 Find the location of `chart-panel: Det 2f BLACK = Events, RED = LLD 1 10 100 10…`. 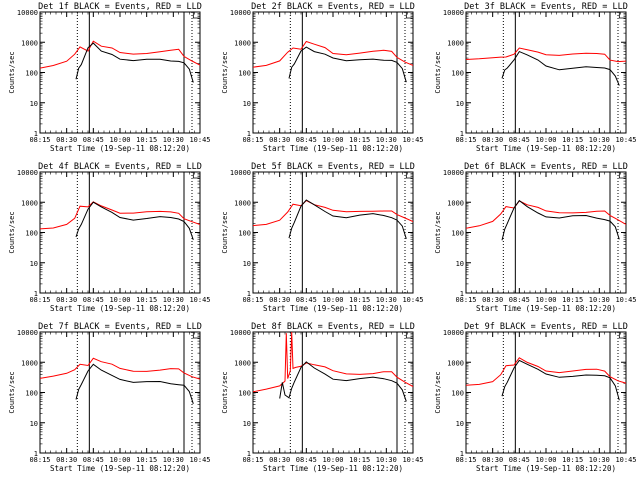

chart-panel: Det 2f BLACK = Events, RED = LLD 1 10 100 10… is located at coordinates (322, 77).